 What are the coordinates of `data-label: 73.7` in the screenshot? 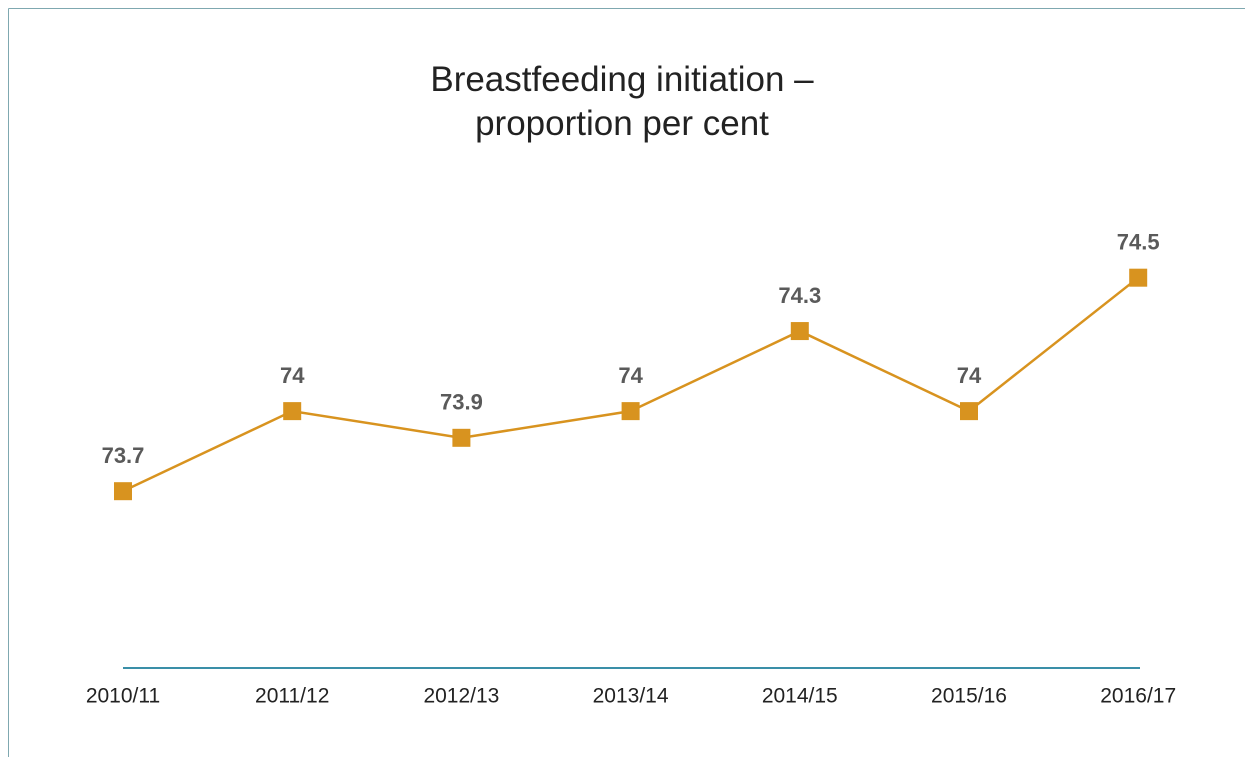 It's located at (123, 455).